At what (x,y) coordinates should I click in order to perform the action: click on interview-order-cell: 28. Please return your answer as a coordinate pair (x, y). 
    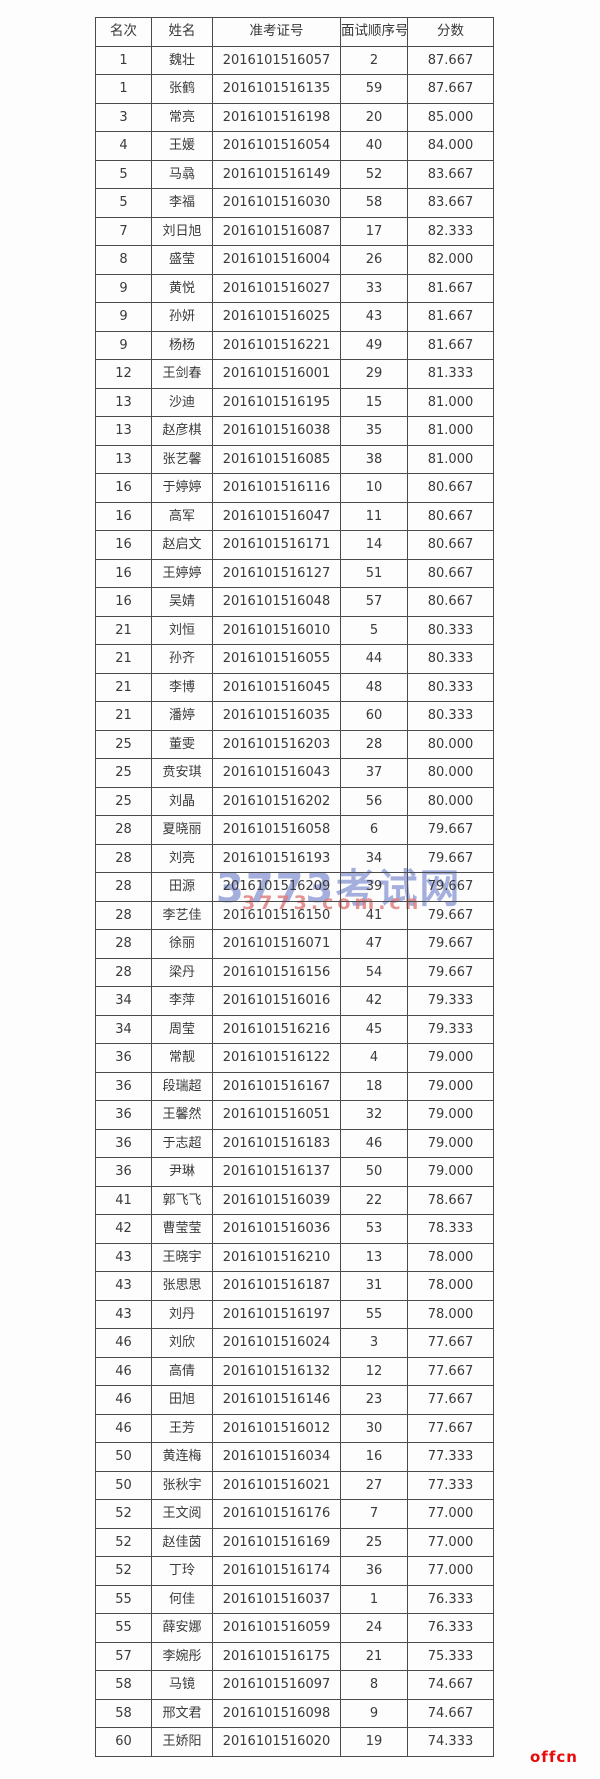
    Looking at the image, I should click on (374, 744).